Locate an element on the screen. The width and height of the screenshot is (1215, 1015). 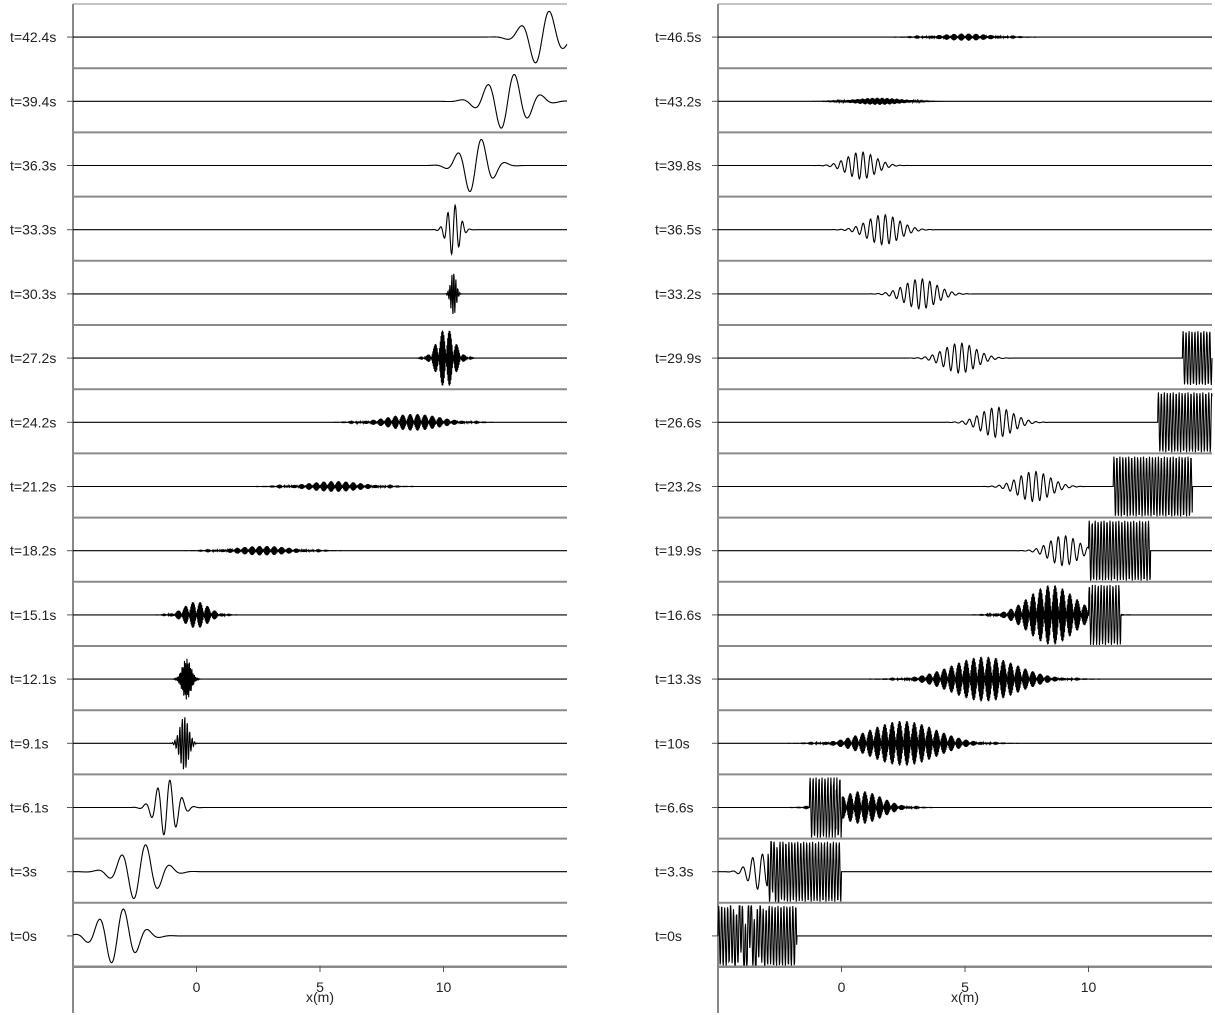
snapshot-time-label: t=6.1s is located at coordinates (29, 808).